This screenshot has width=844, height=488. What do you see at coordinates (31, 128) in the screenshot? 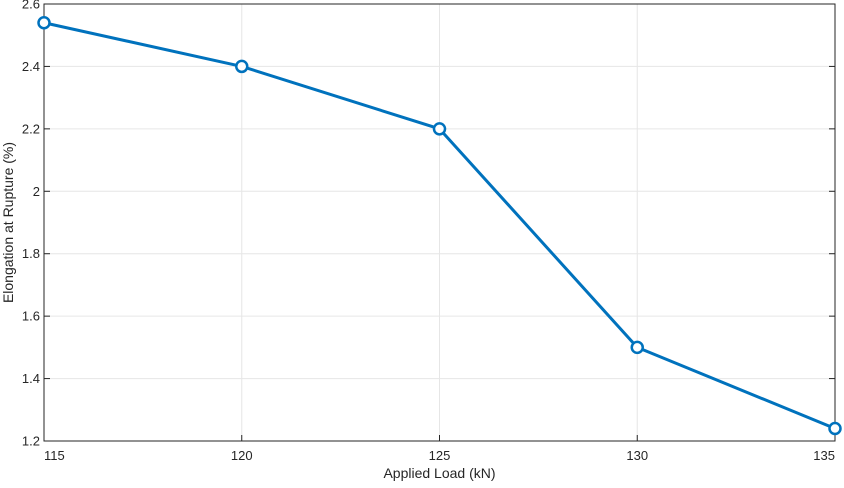
I see `y-tick-label: 2.2` at bounding box center [31, 128].